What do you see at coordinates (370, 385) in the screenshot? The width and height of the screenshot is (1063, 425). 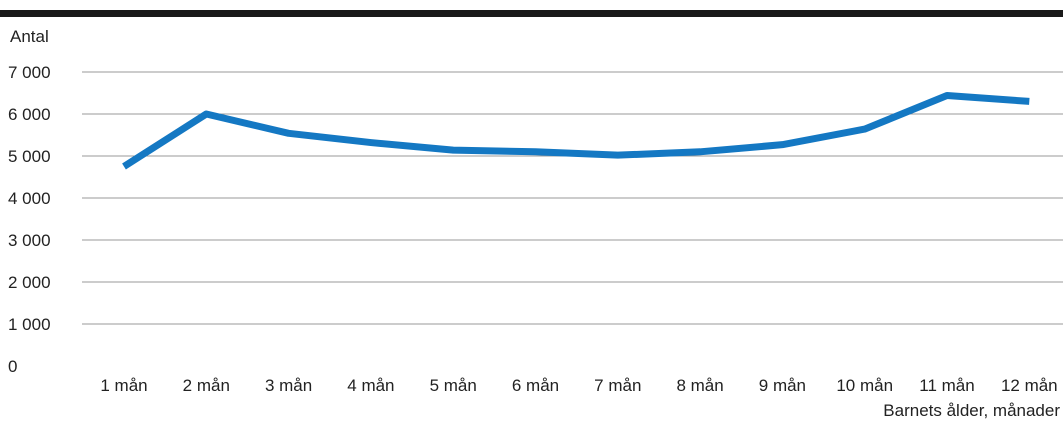 I see `x-tick-label: 4 mån` at bounding box center [370, 385].